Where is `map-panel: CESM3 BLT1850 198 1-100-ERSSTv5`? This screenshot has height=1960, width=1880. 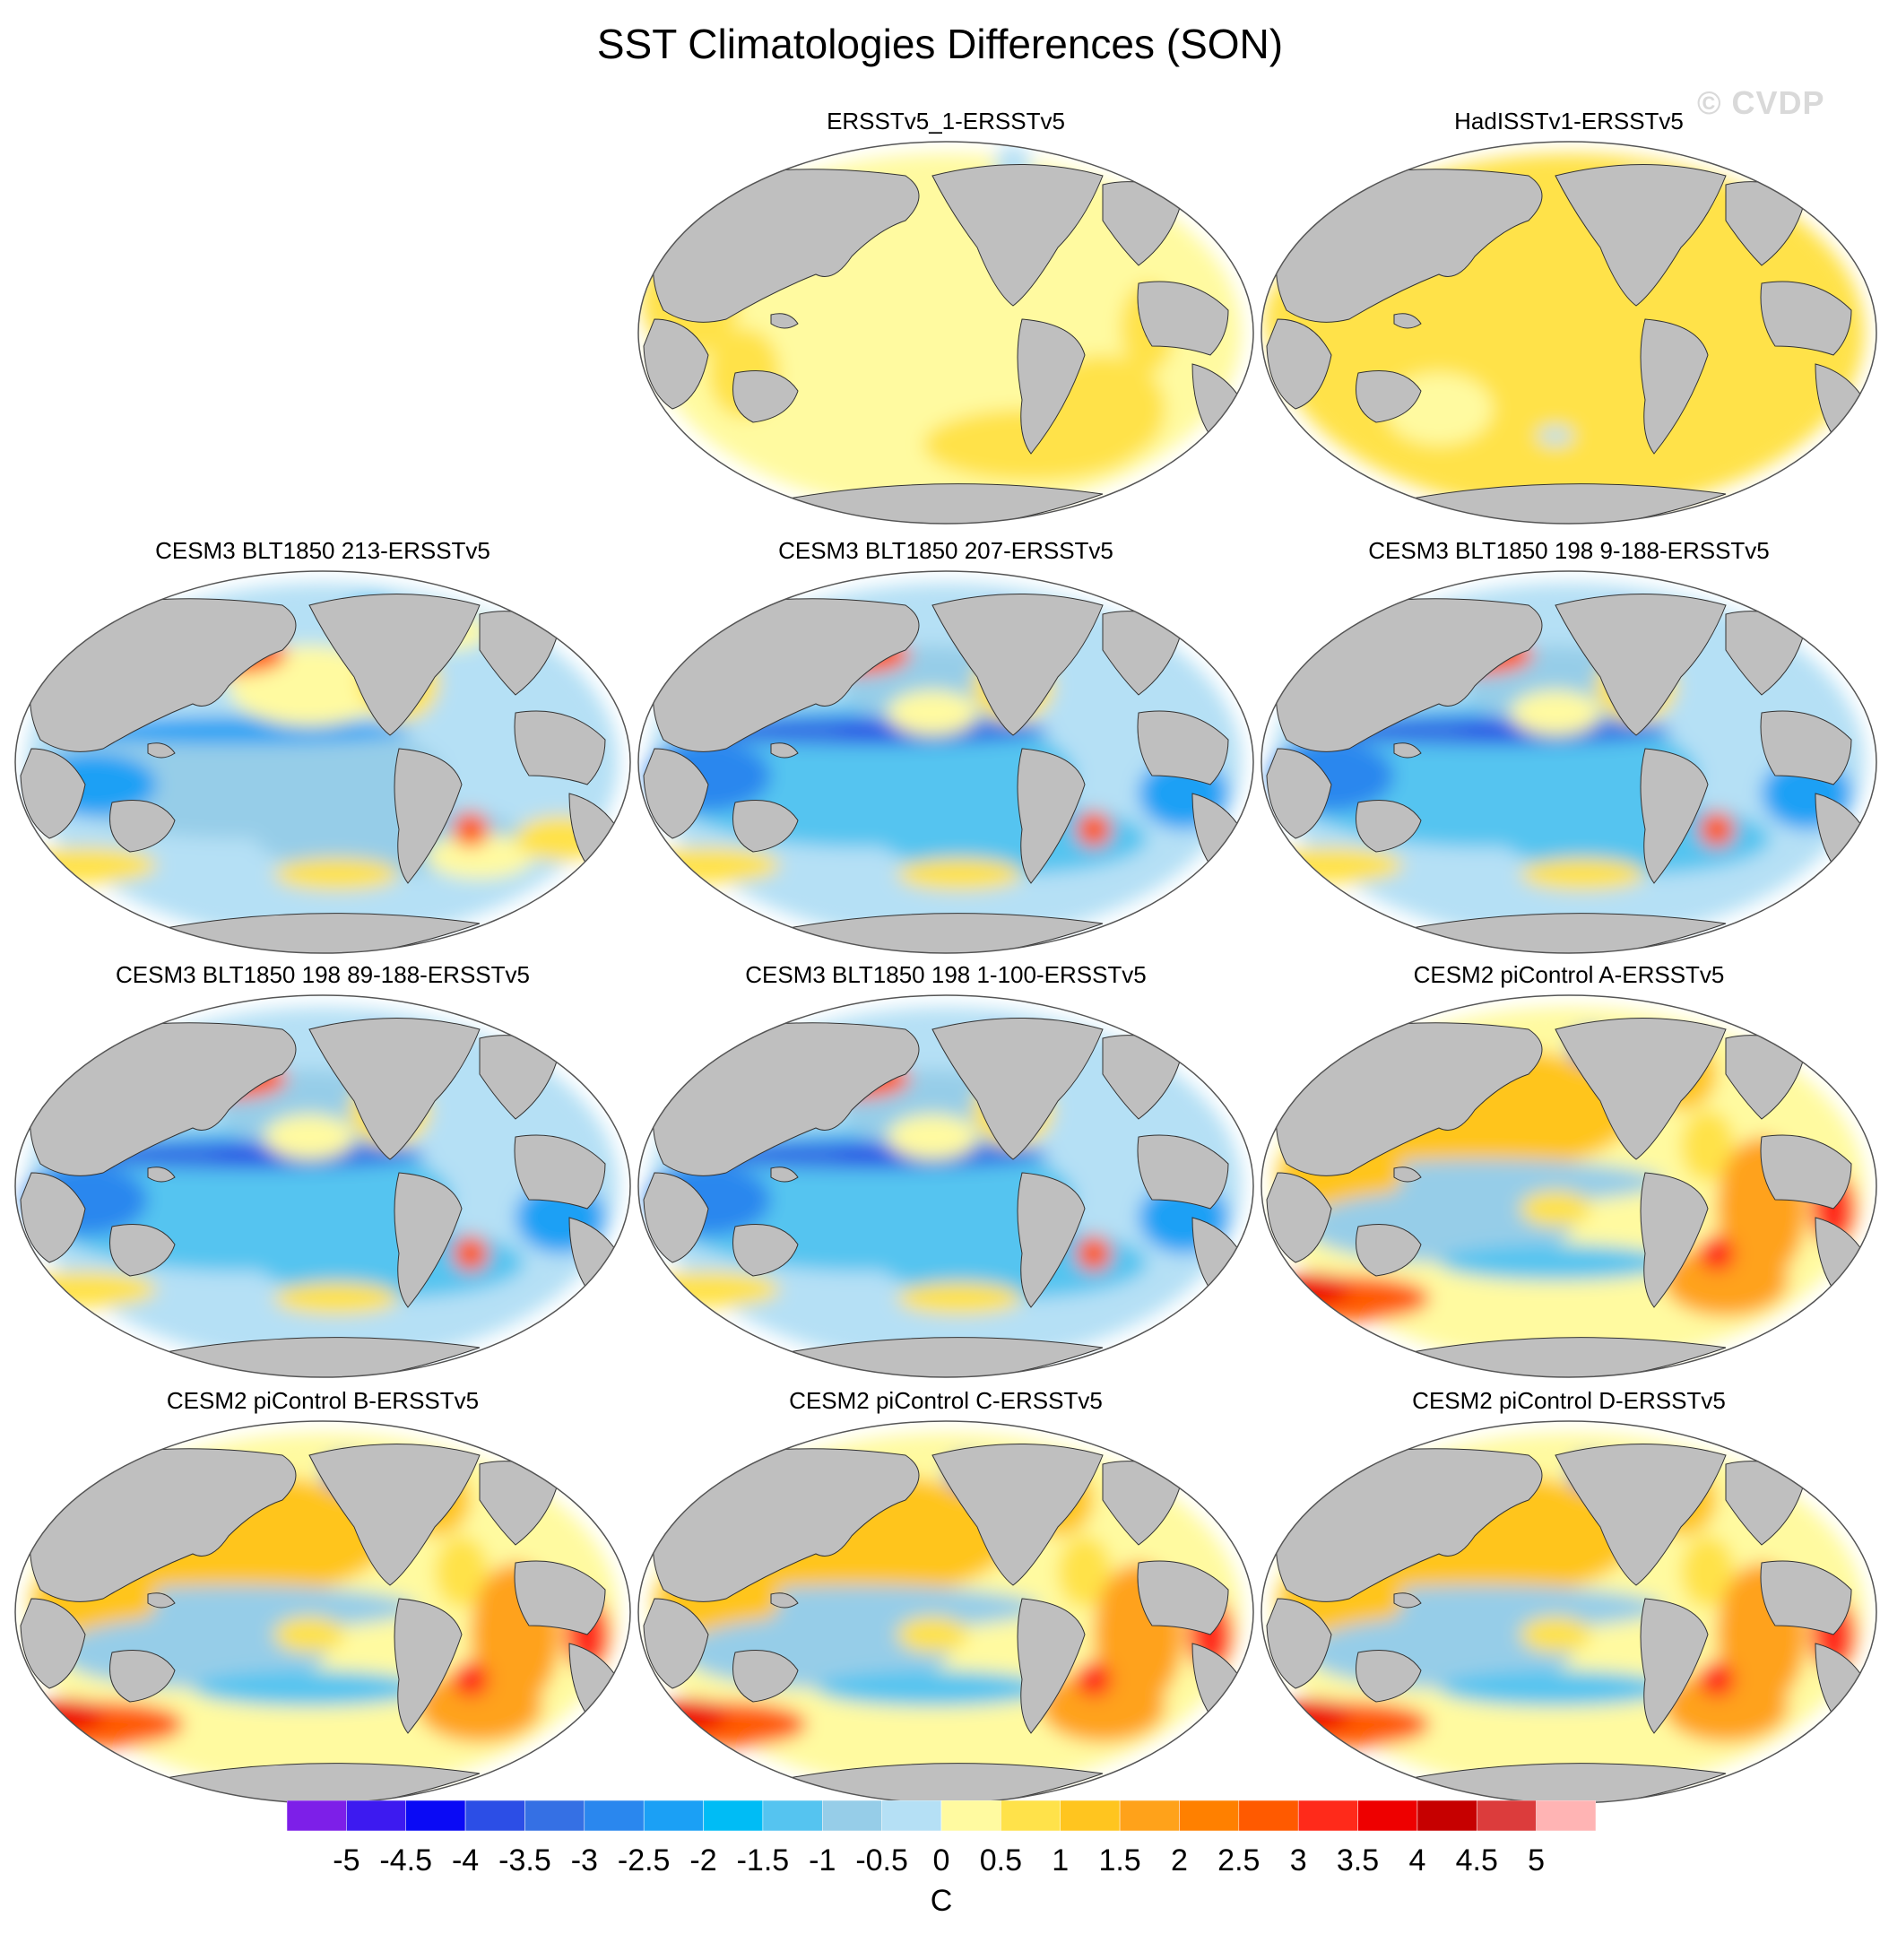 map-panel: CESM3 BLT1850 198 1-100-ERSSTv5 is located at coordinates (946, 1170).